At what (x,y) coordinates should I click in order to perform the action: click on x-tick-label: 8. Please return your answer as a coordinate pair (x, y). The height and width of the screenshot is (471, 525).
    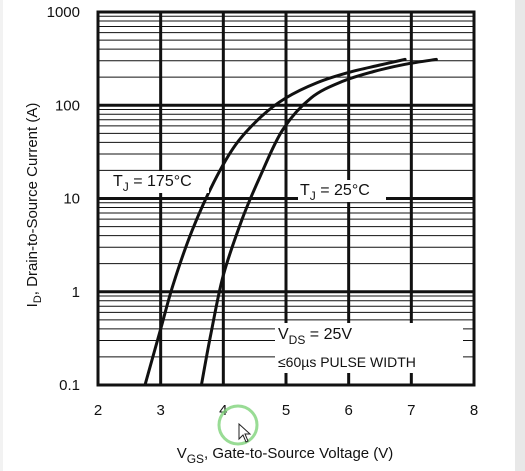
    Looking at the image, I should click on (474, 410).